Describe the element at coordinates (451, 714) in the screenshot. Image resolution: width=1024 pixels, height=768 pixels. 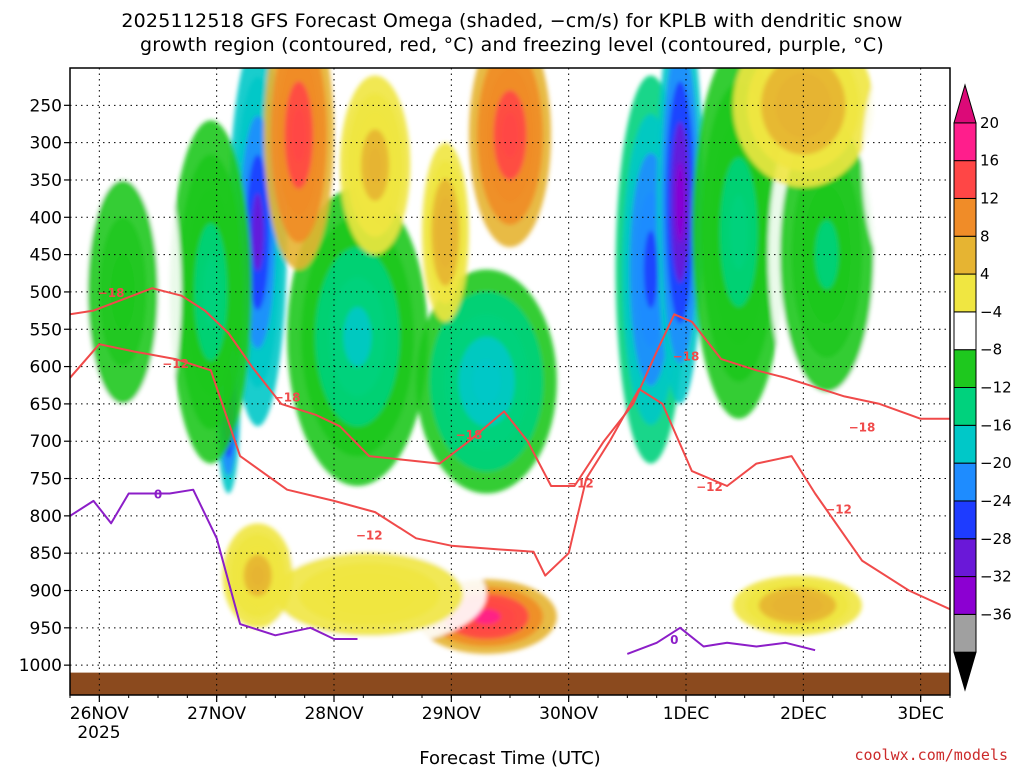
I see `x-tick-label-3: 29NOV` at that location.